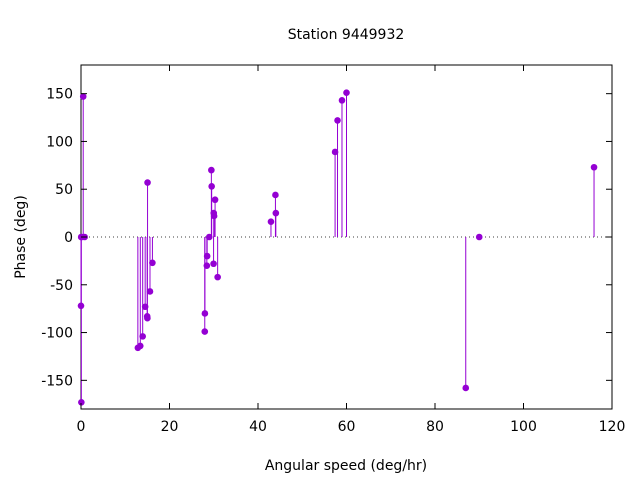  What do you see at coordinates (61, 286) in the screenshot?
I see `y-tick-label: -50` at bounding box center [61, 286].